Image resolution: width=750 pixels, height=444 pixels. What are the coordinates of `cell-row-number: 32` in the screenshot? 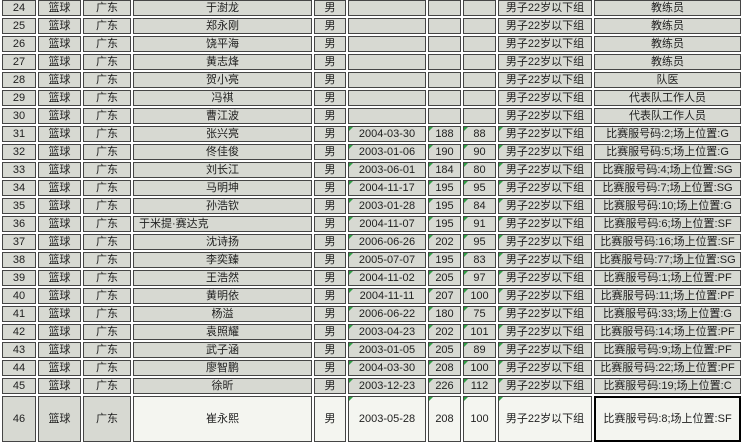 It's located at (19, 152).